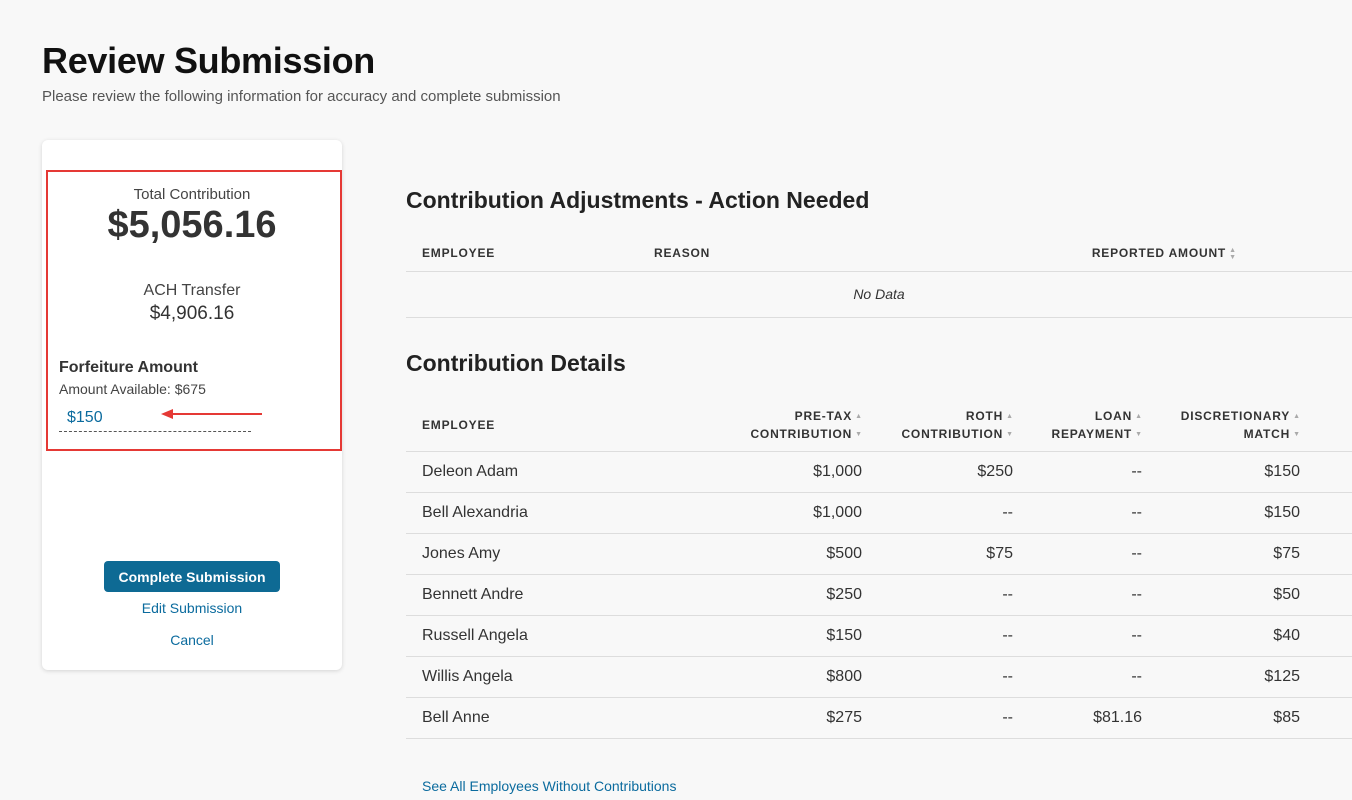  Describe the element at coordinates (879, 595) in the screenshot. I see `table-row: Bennett Andre $250 -- -- $50` at that location.